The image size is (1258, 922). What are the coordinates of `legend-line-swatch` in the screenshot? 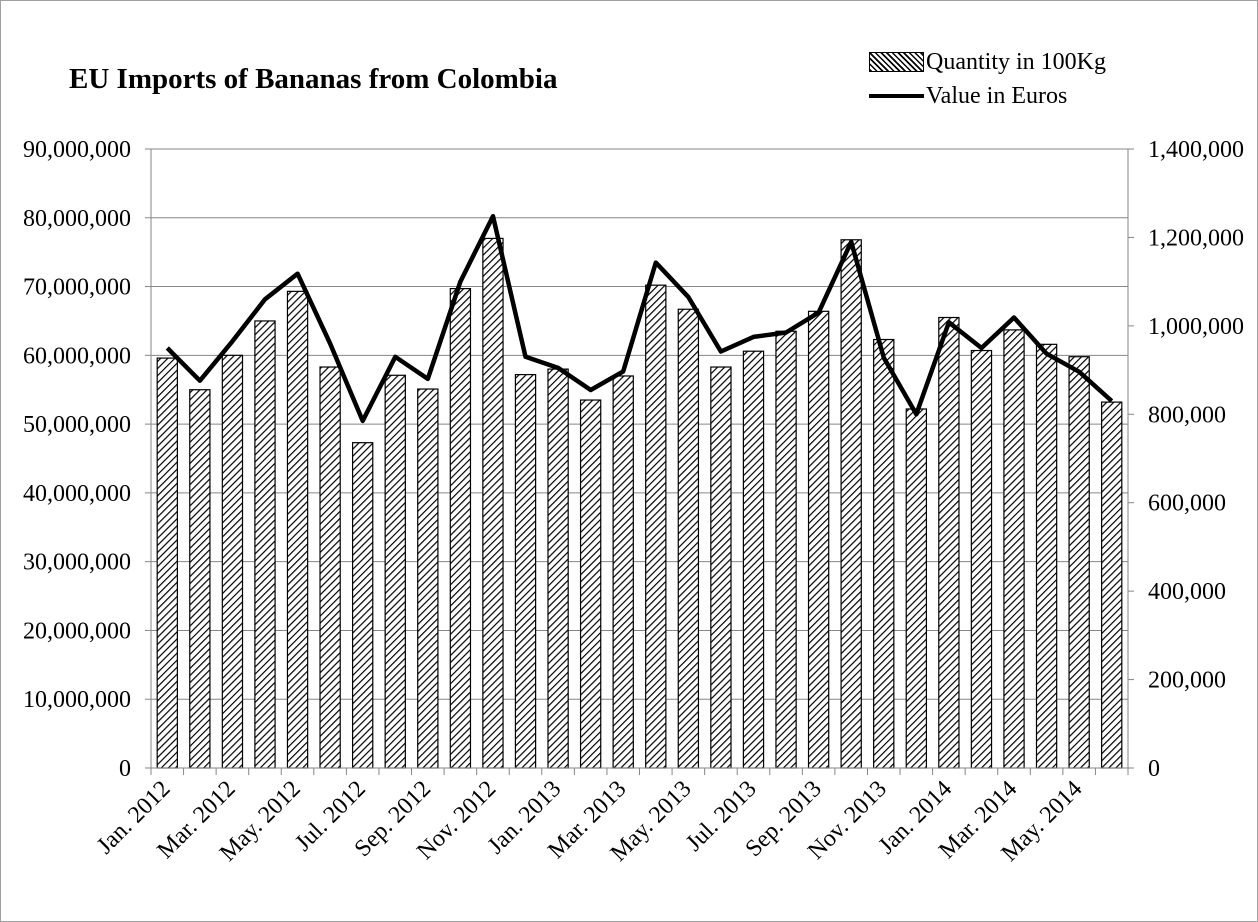 It's located at (896, 96).